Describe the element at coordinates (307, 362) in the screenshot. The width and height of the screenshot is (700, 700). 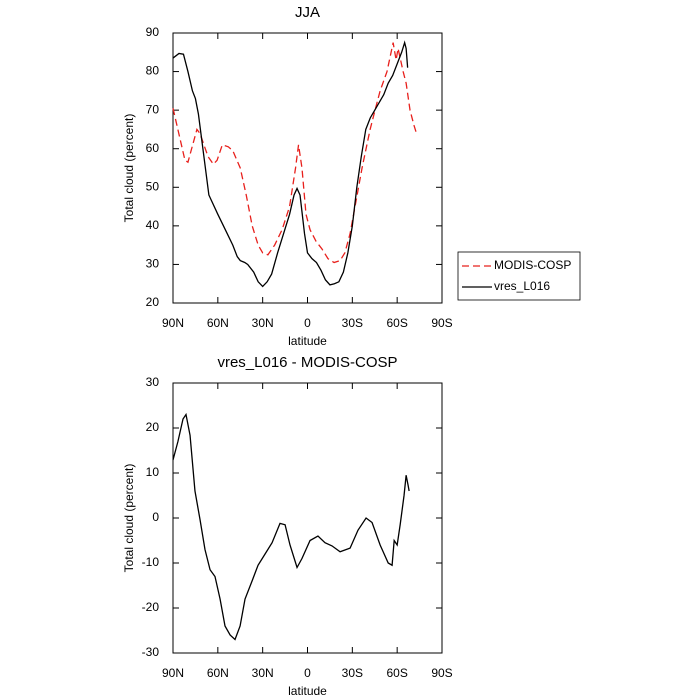
I see `chart-title: vres_L016 - MODIS-COSP` at that location.